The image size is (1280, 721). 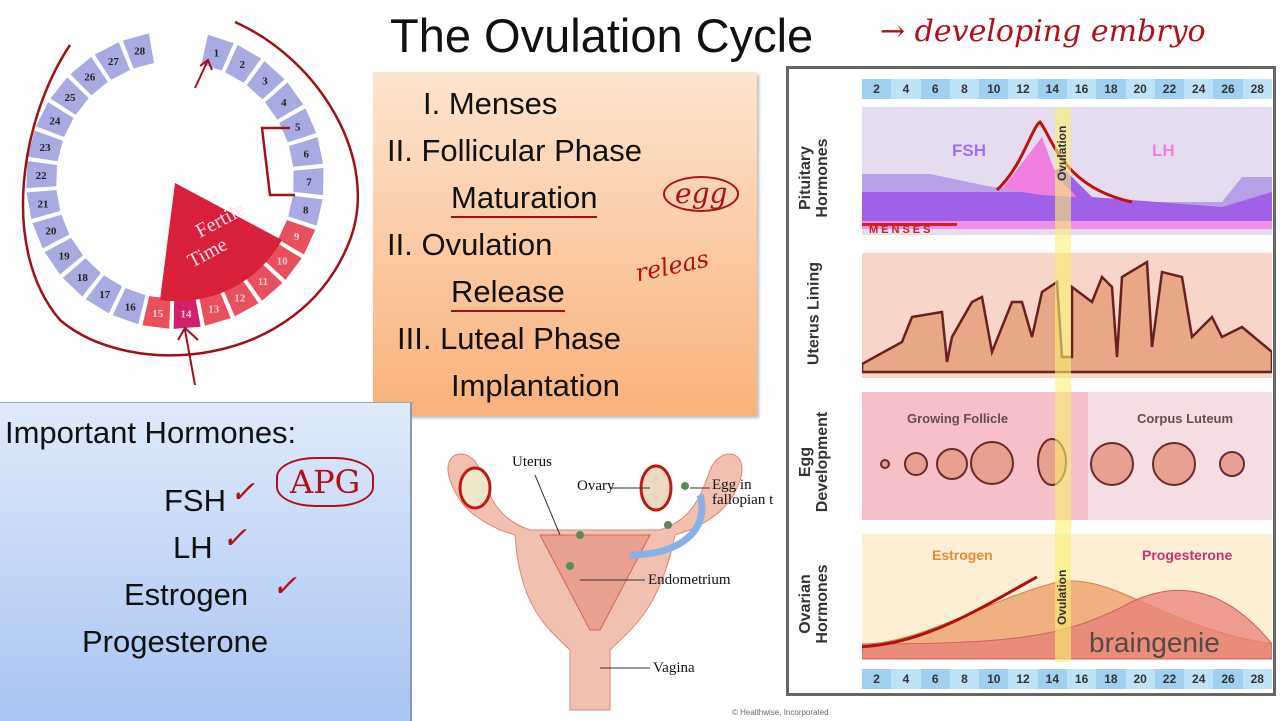 What do you see at coordinates (524, 199) in the screenshot?
I see `phase-maturation: Maturation` at bounding box center [524, 199].